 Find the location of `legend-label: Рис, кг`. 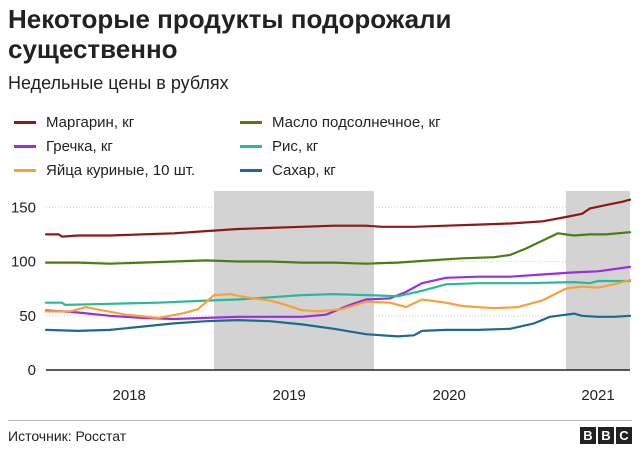

legend-label: Рис, кг is located at coordinates (295, 146).